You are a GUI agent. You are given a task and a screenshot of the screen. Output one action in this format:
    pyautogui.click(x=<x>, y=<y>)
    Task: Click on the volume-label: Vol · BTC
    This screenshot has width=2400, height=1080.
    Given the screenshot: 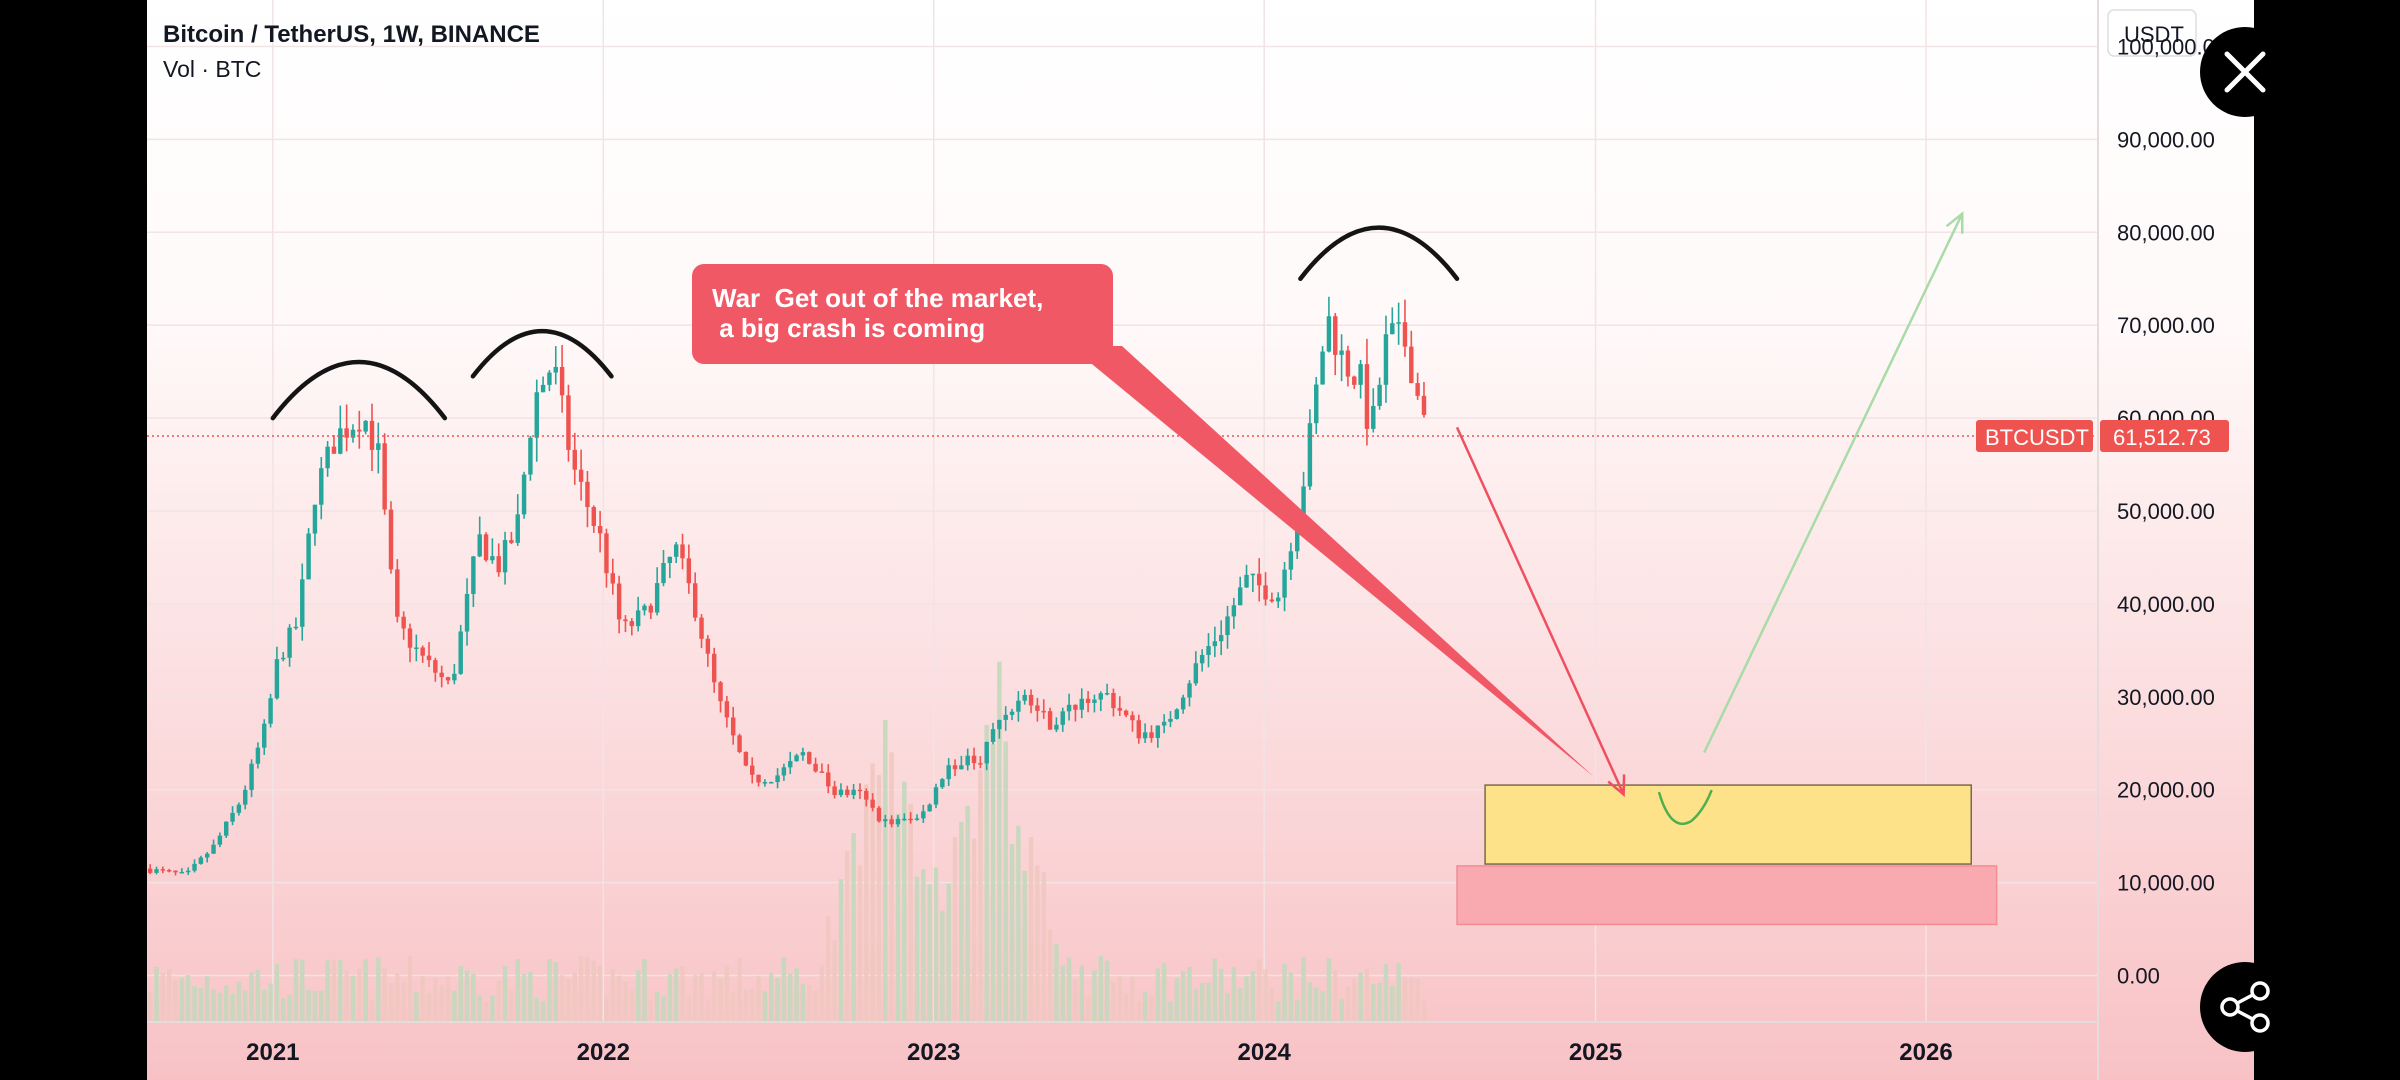 What is the action you would take?
    pyautogui.click(x=212, y=69)
    